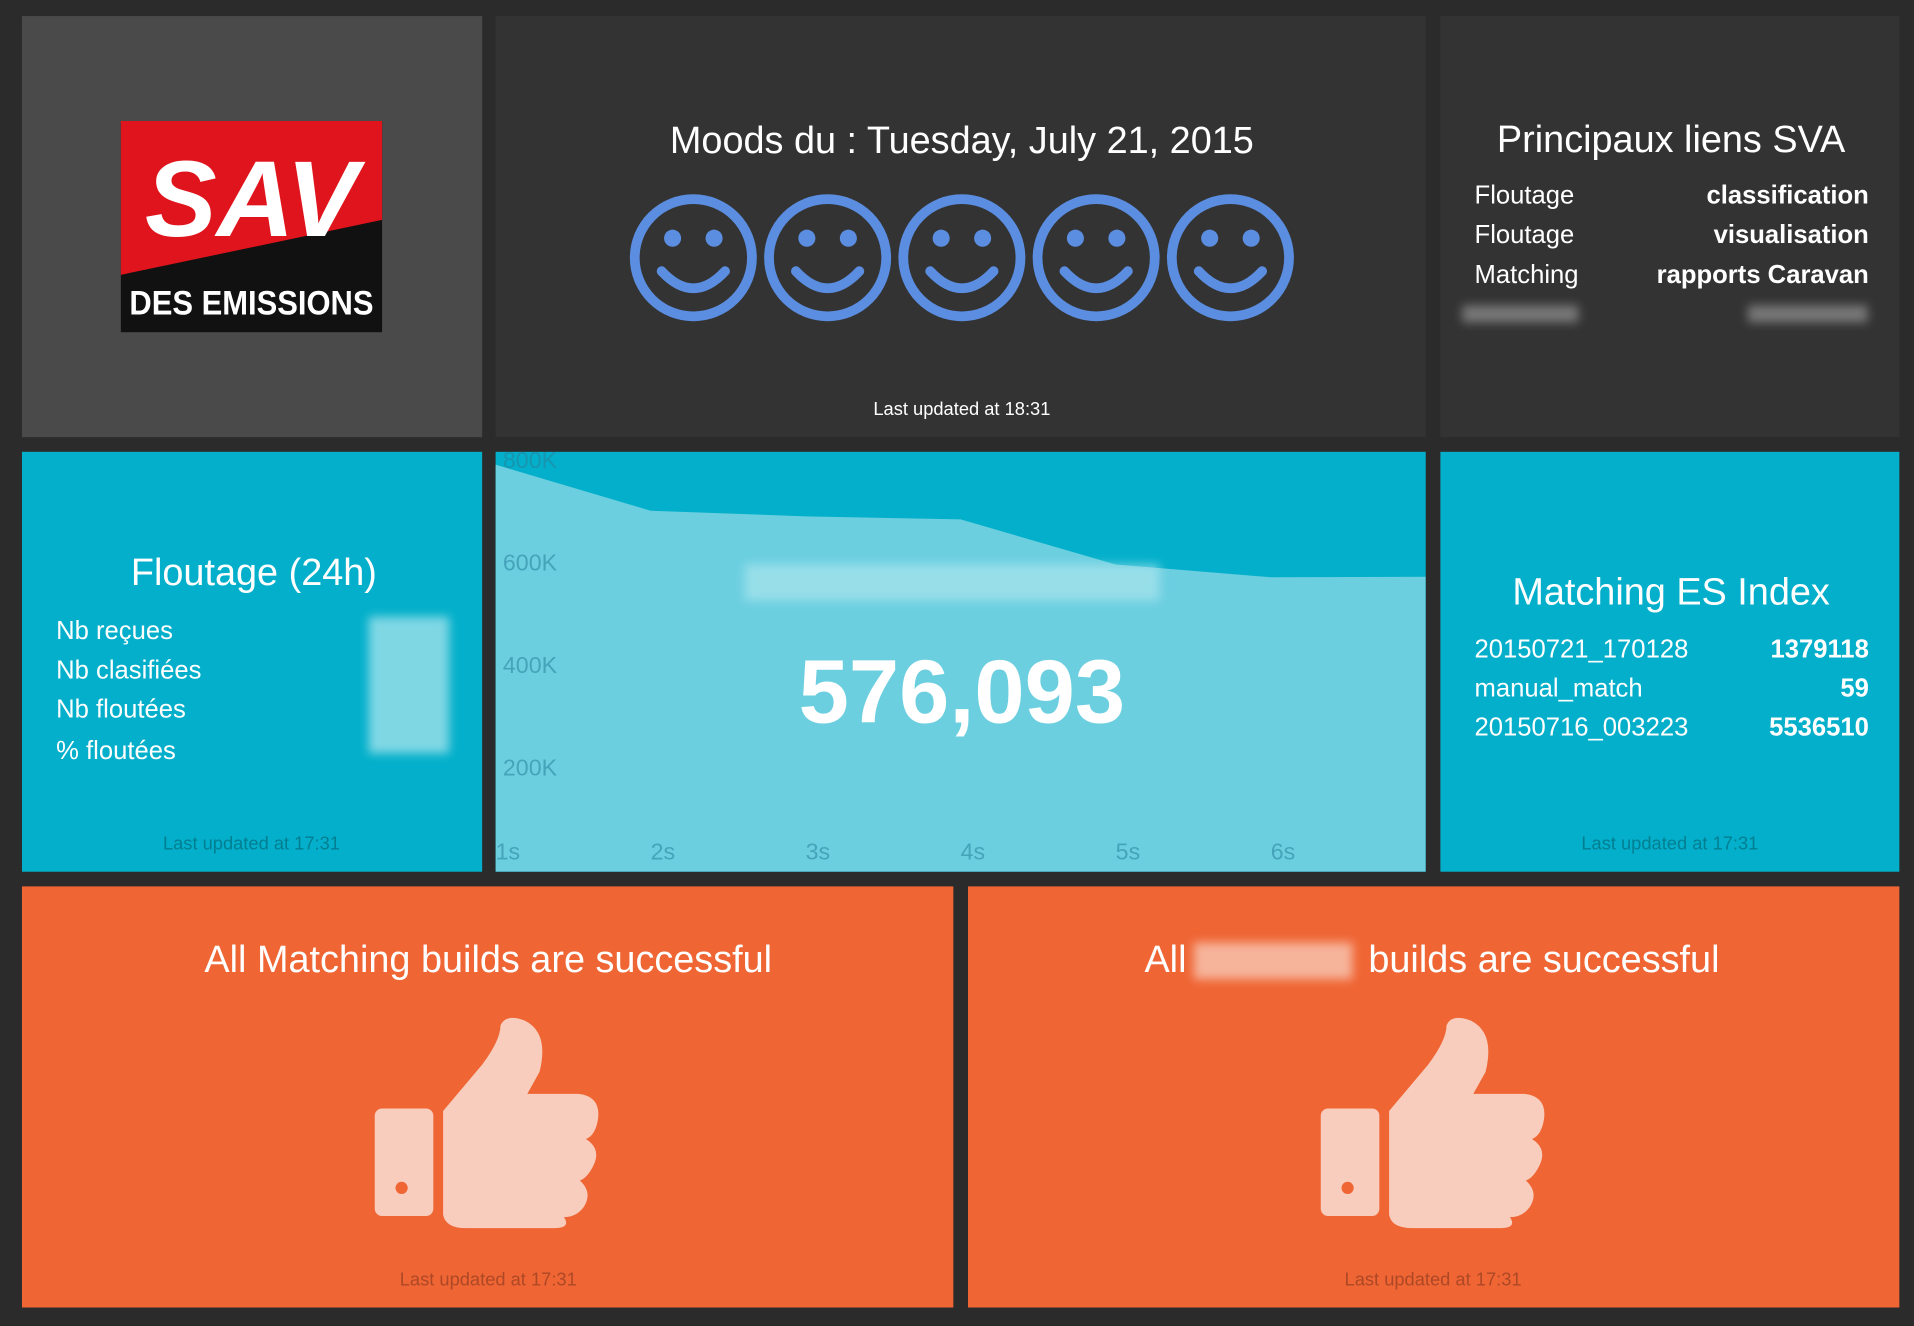 The image size is (1914, 1326). Describe the element at coordinates (1819, 728) in the screenshot. I see `row-value: 5536510` at that location.